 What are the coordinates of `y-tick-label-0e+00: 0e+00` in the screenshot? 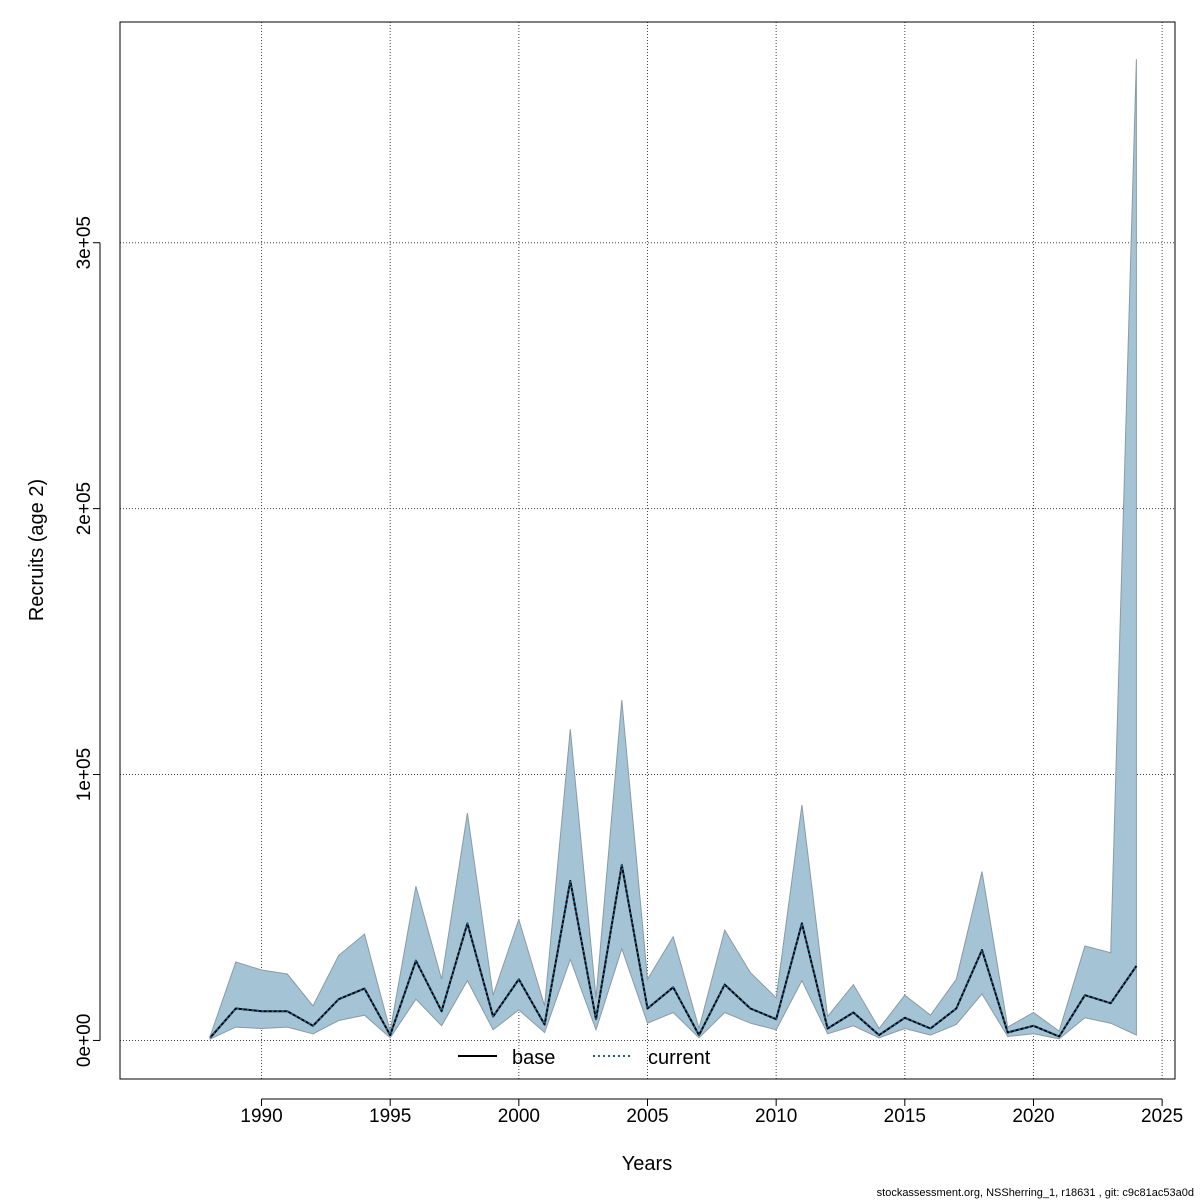 It's located at (84, 1040).